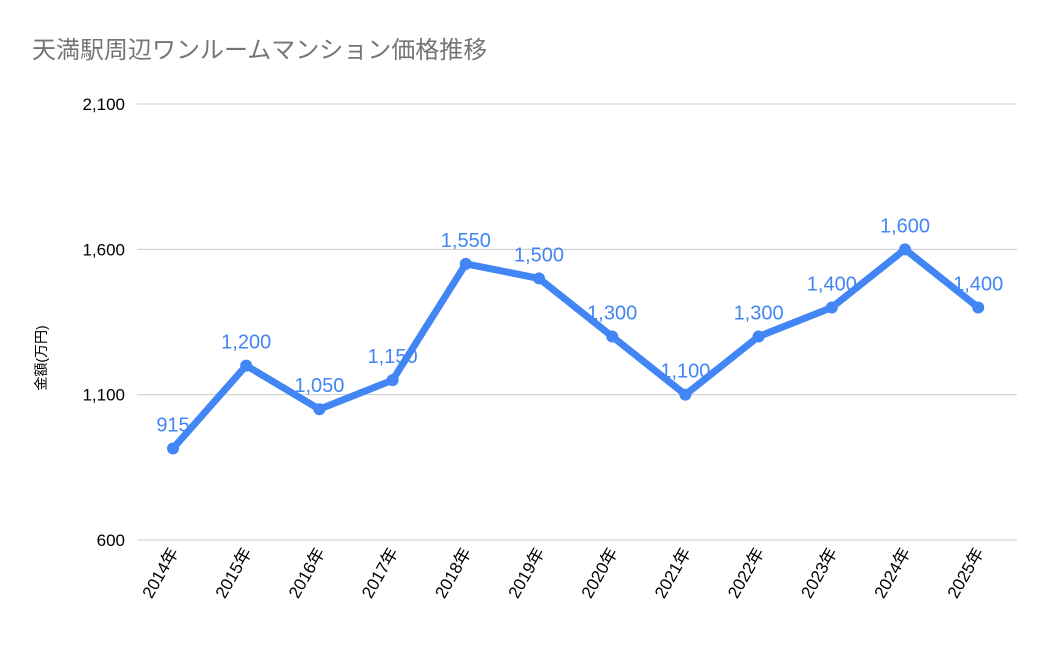 The height and width of the screenshot is (653, 1050). Describe the element at coordinates (685, 372) in the screenshot. I see `data-label: 1,100` at that location.